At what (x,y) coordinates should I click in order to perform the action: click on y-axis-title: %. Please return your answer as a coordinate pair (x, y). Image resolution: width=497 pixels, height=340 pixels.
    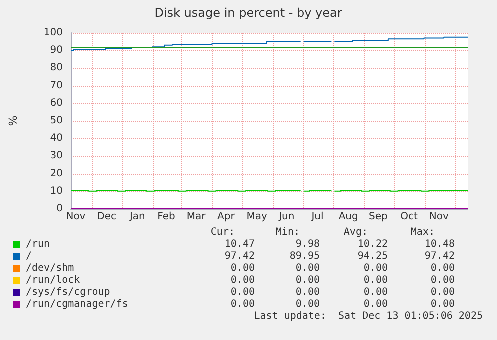
    Looking at the image, I should click on (13, 121).